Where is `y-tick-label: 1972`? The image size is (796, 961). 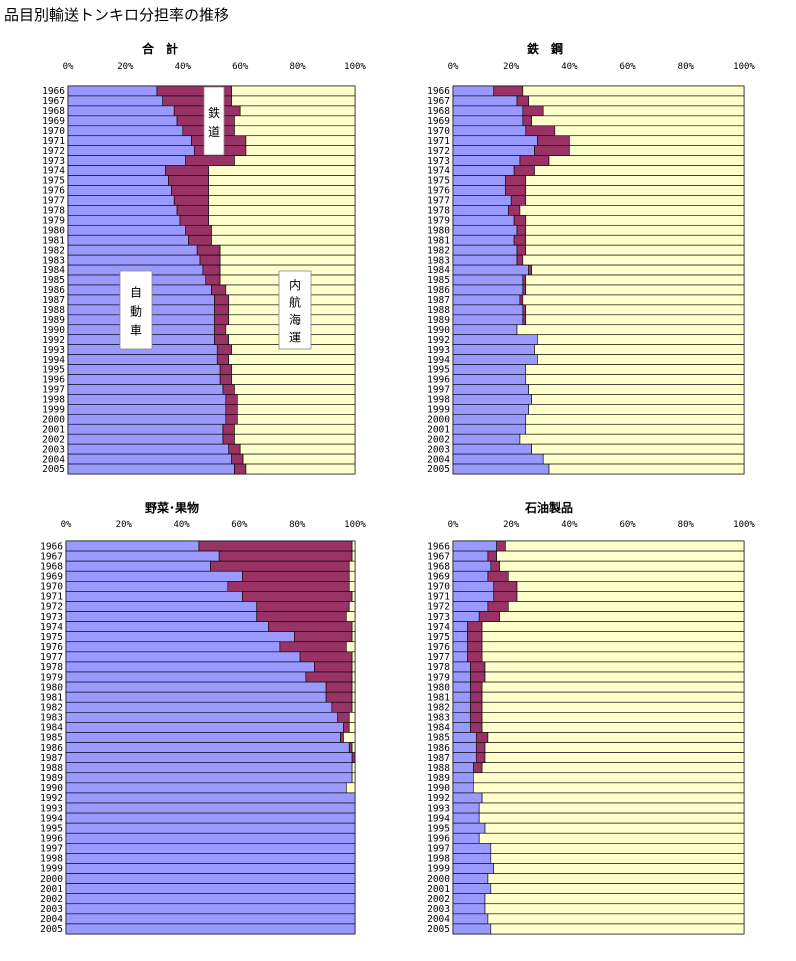
y-tick-label: 1972 is located at coordinates (438, 607).